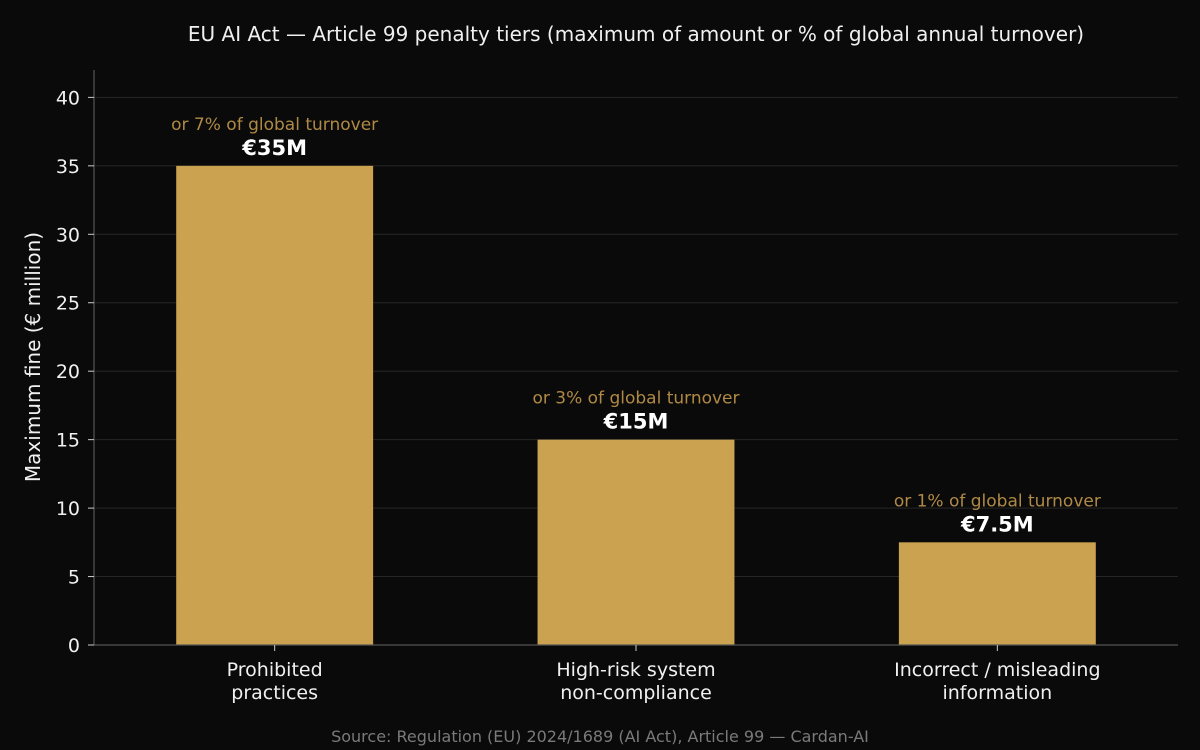 The image size is (1200, 750). Describe the element at coordinates (74, 578) in the screenshot. I see `y-tick-label: 5` at that location.